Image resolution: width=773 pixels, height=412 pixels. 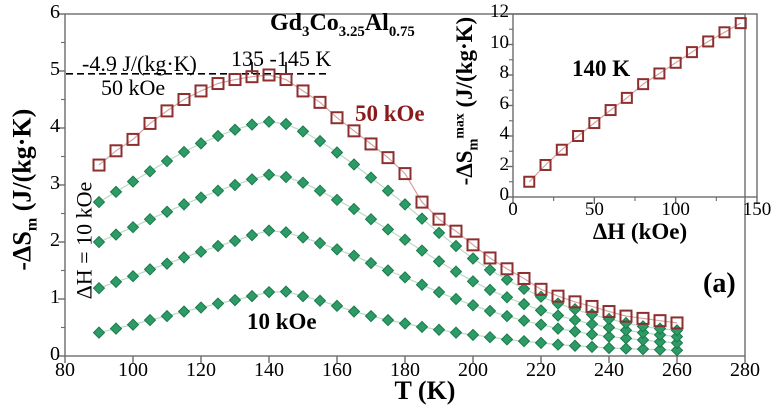 I want to click on inset-y-axis-label: -ΔSmmax (J/(kg·K), so click(x=466, y=101).